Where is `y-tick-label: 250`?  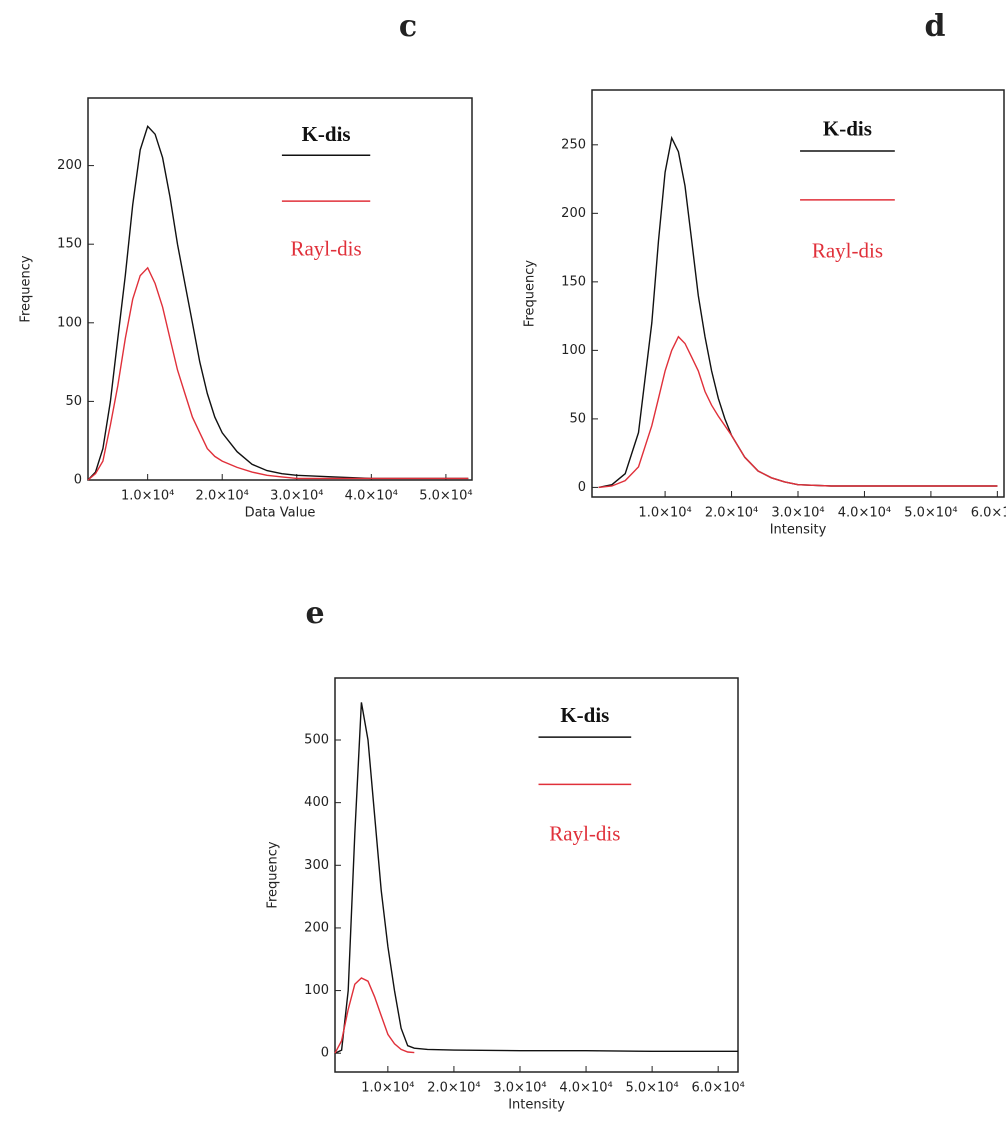 y-tick-label: 250 is located at coordinates (573, 144).